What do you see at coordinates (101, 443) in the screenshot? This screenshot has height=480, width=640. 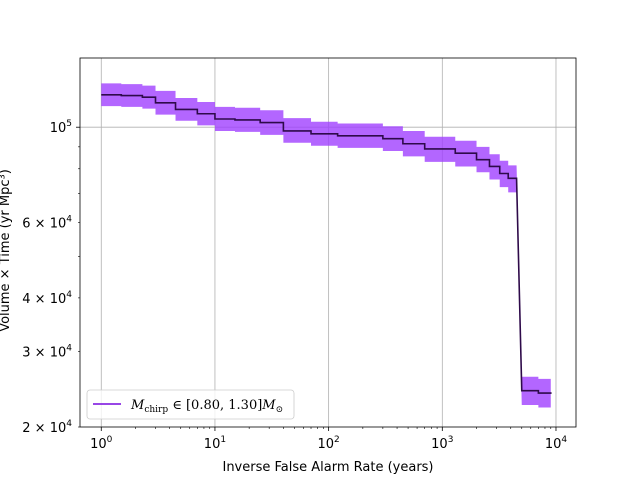 I see `x-tick-label: 100` at bounding box center [101, 443].